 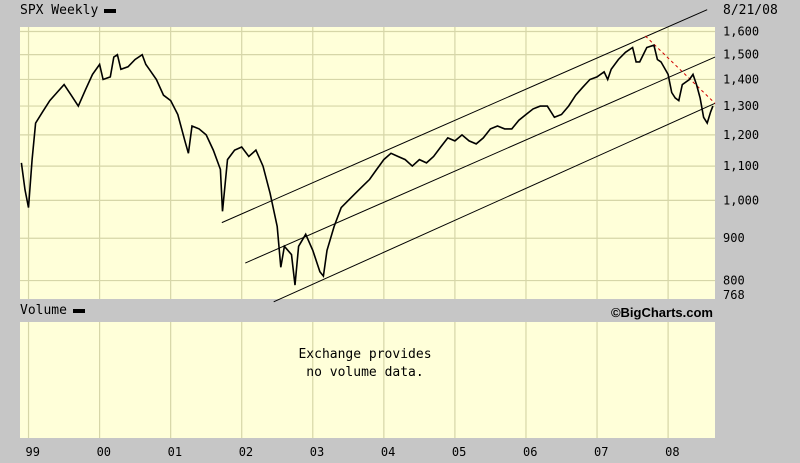 What do you see at coordinates (662, 312) in the screenshot?
I see `credit-label: ©BigCharts.com` at bounding box center [662, 312].